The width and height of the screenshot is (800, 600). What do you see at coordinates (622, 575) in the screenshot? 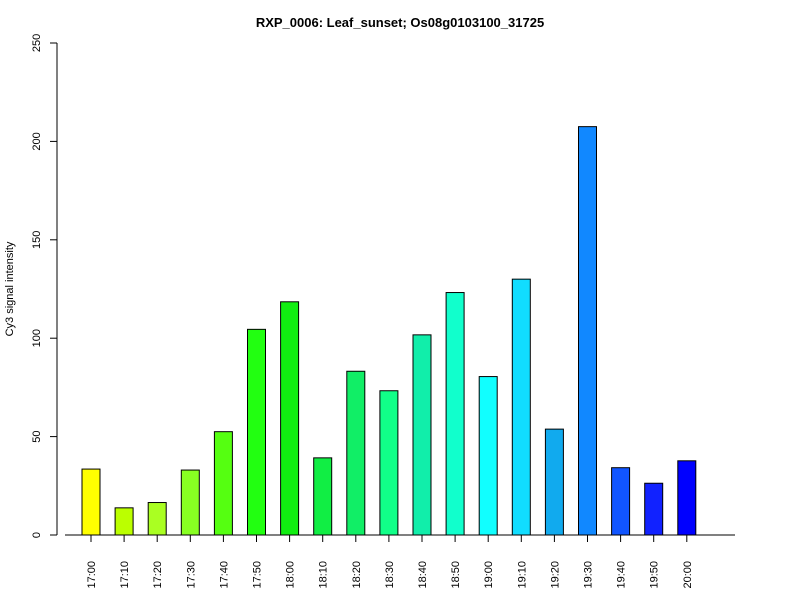
I see `x-tick-label: 19:40` at bounding box center [622, 575].